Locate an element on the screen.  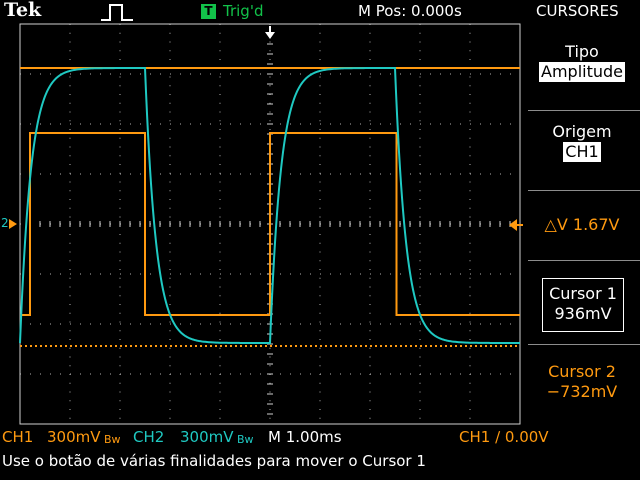
menu-source-label: Origem is located at coordinates (582, 131).